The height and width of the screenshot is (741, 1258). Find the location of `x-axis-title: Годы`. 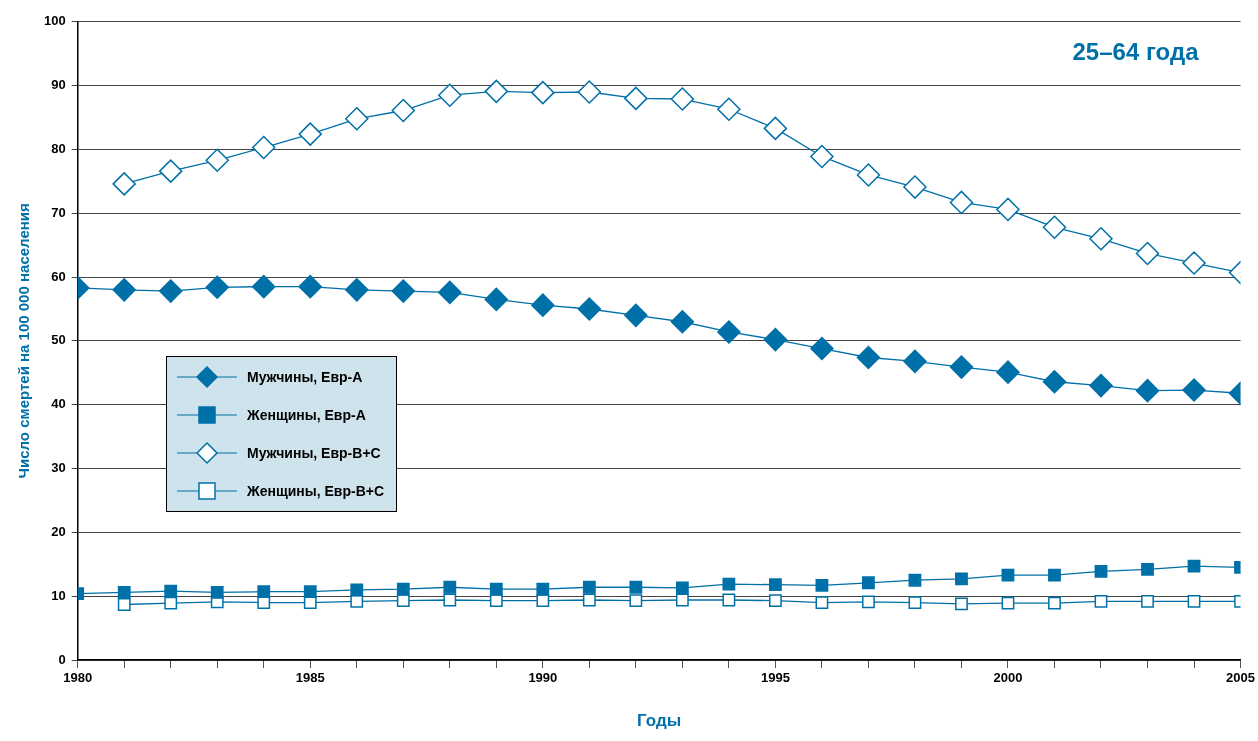

x-axis-title: Годы is located at coordinates (659, 721).